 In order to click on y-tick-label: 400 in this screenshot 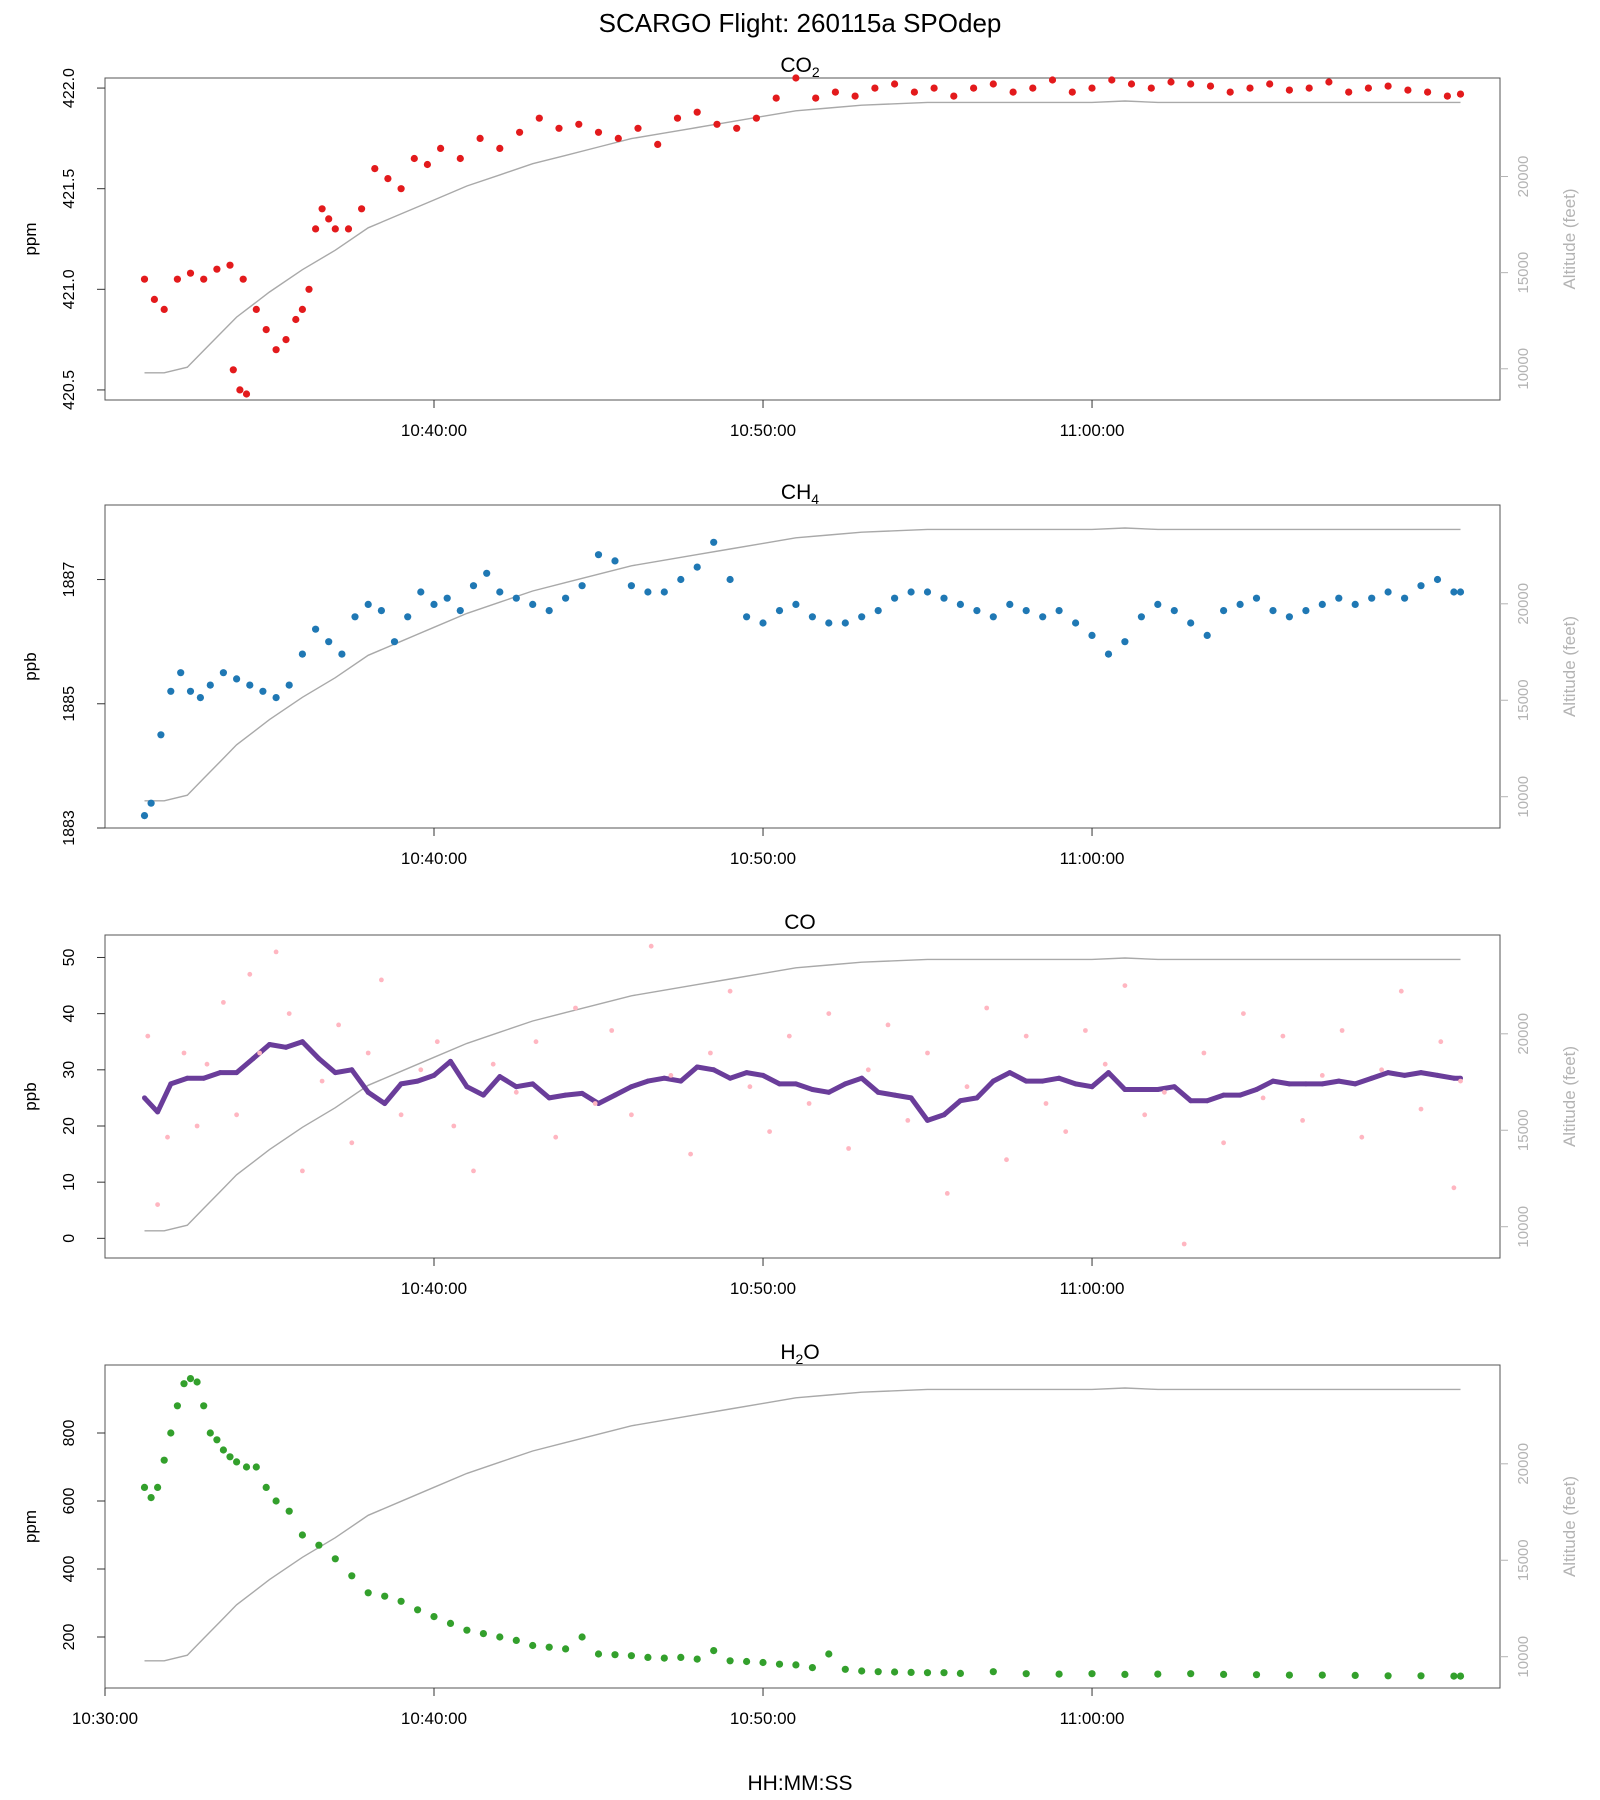, I will do `click(69, 1569)`.